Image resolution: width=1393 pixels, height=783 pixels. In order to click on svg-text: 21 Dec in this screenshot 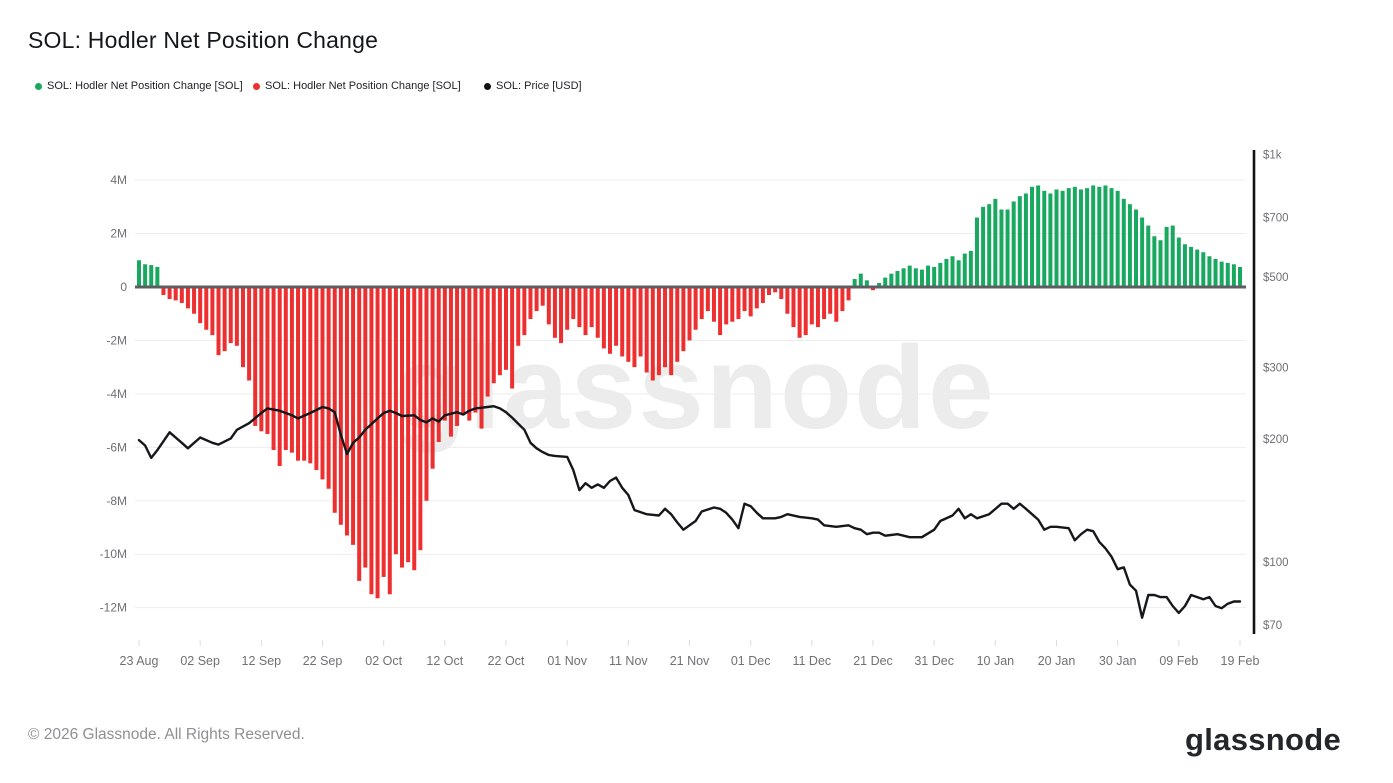, I will do `click(873, 661)`.